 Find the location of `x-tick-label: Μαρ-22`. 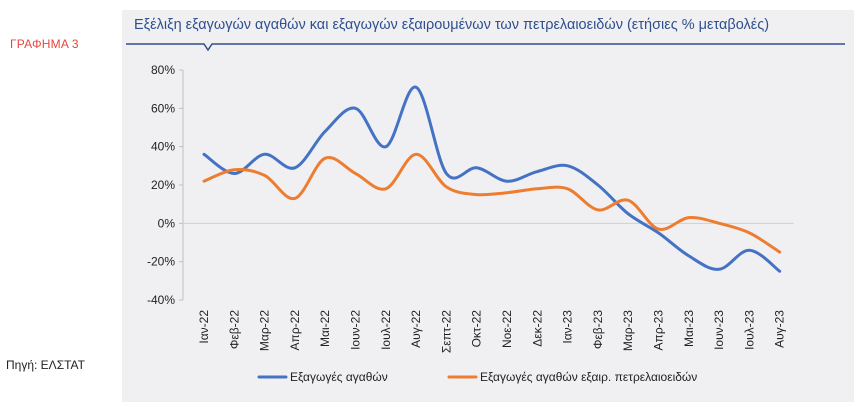

x-tick-label: Μαρ-22 is located at coordinates (265, 330).